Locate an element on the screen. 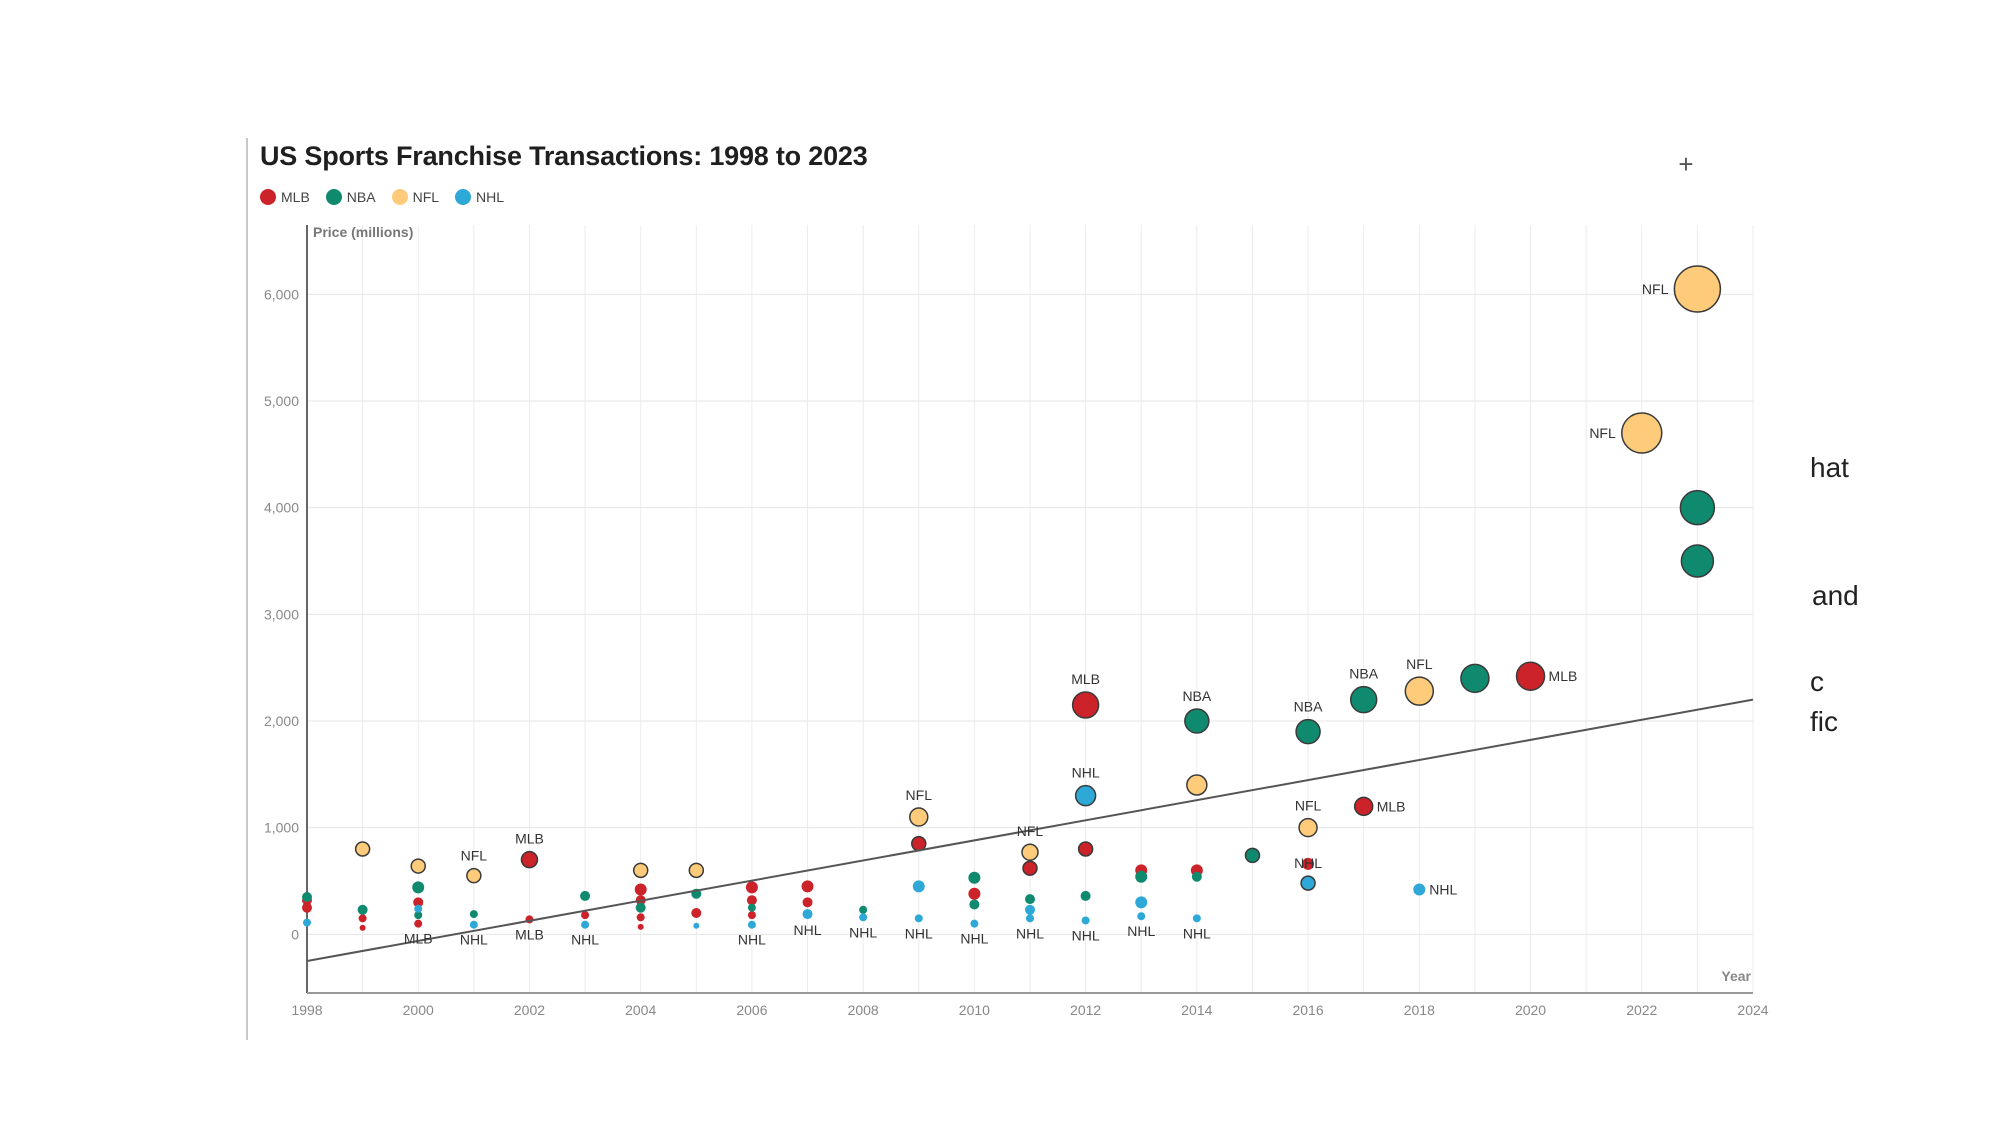 The image size is (2000, 1125). y-tick-label: 4,000 is located at coordinates (281, 508).